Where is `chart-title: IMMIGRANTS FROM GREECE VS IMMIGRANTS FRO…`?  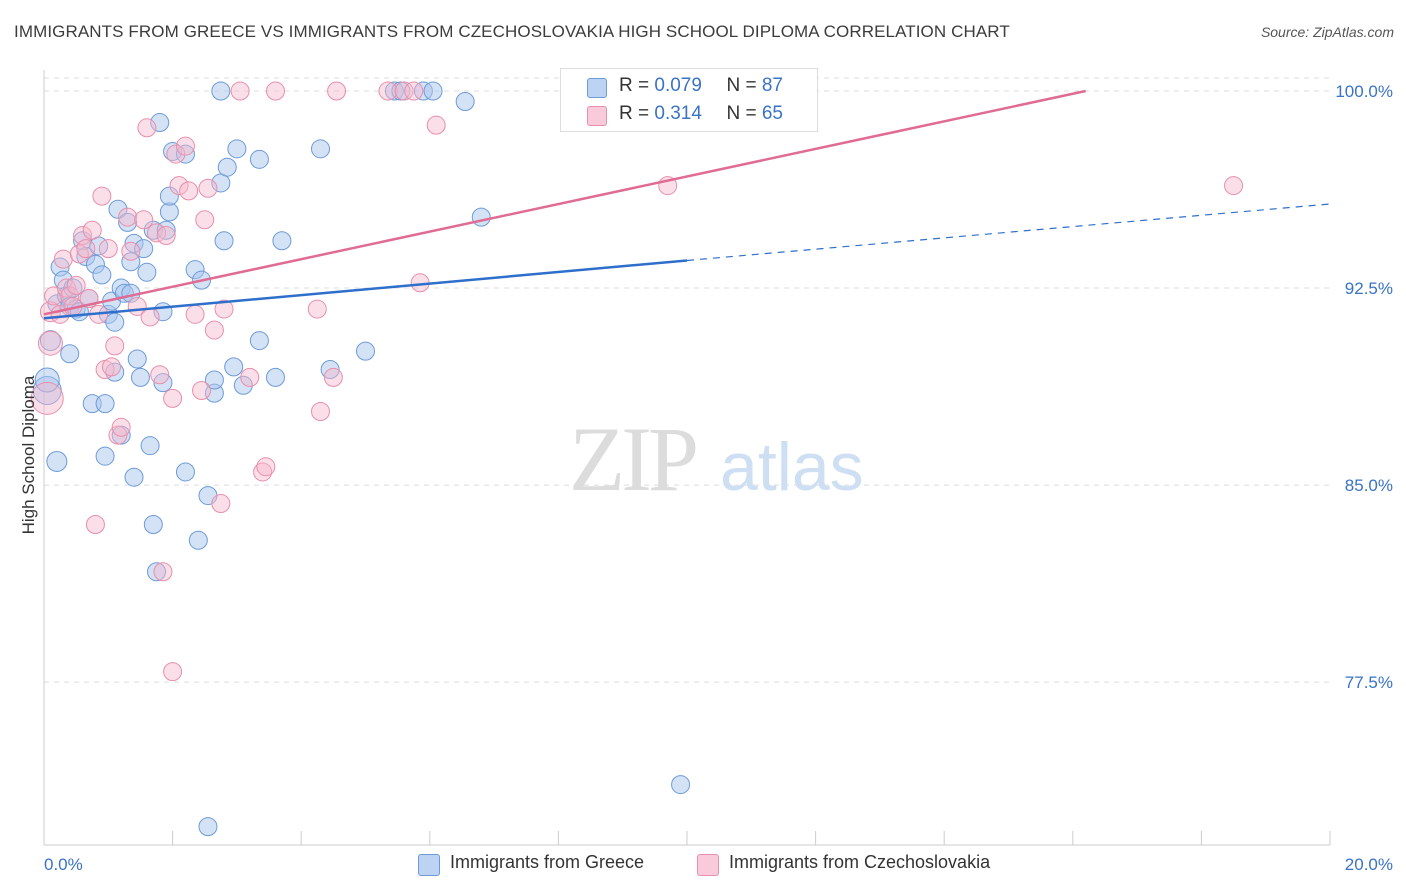 chart-title: IMMIGRANTS FROM GREECE VS IMMIGRANTS FRO… is located at coordinates (512, 31).